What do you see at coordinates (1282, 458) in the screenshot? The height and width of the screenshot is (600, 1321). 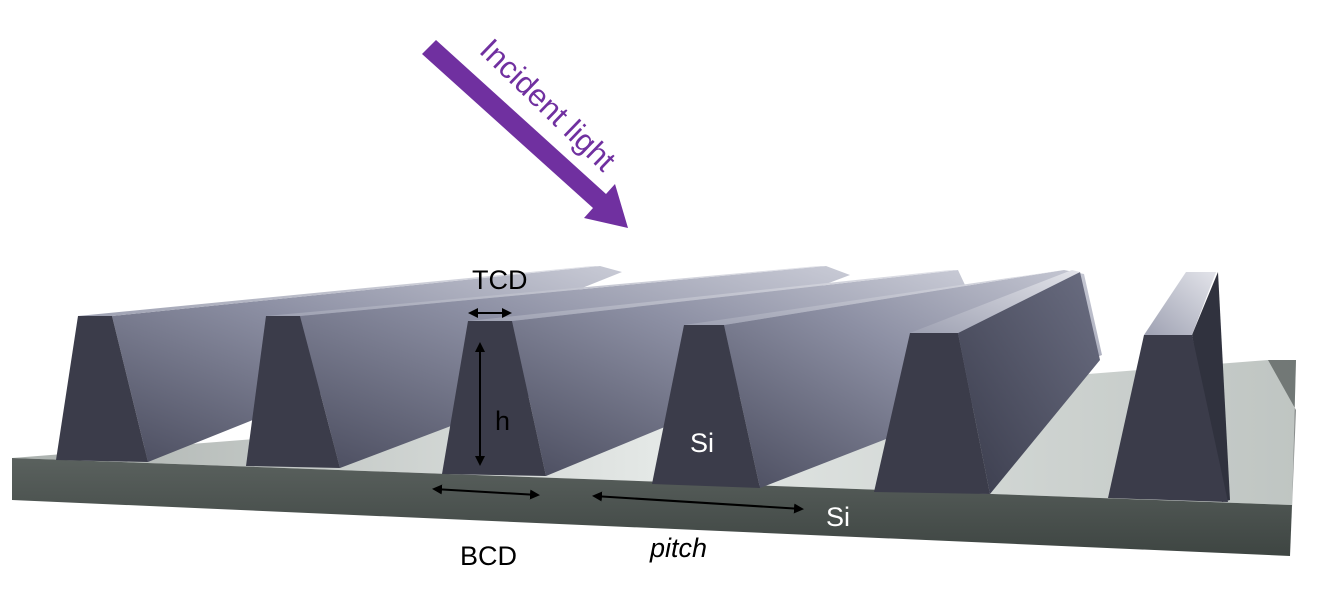 I see `substrate-right-face` at bounding box center [1282, 458].